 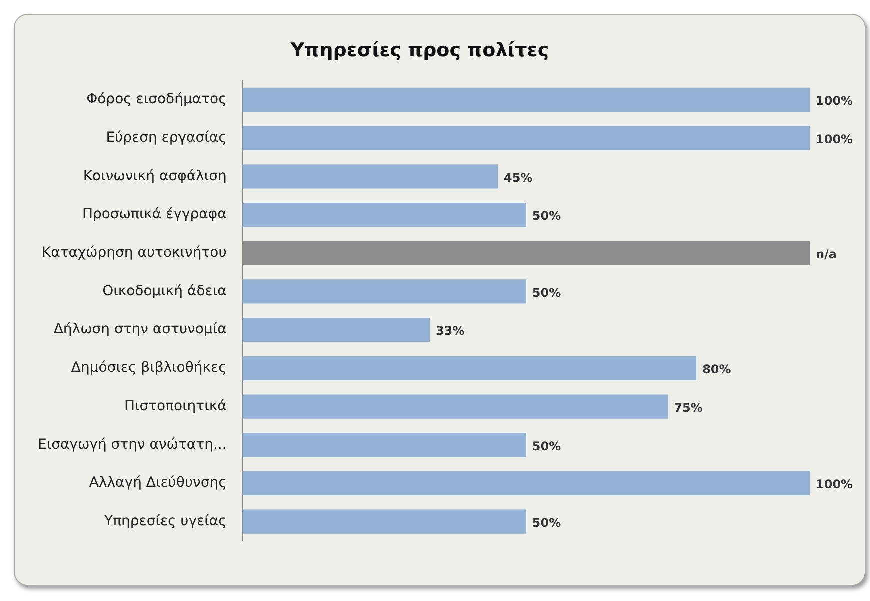 What do you see at coordinates (149, 368) in the screenshot?
I see `y-tick-label: Δημόσιες βιβλιοθήκες` at bounding box center [149, 368].